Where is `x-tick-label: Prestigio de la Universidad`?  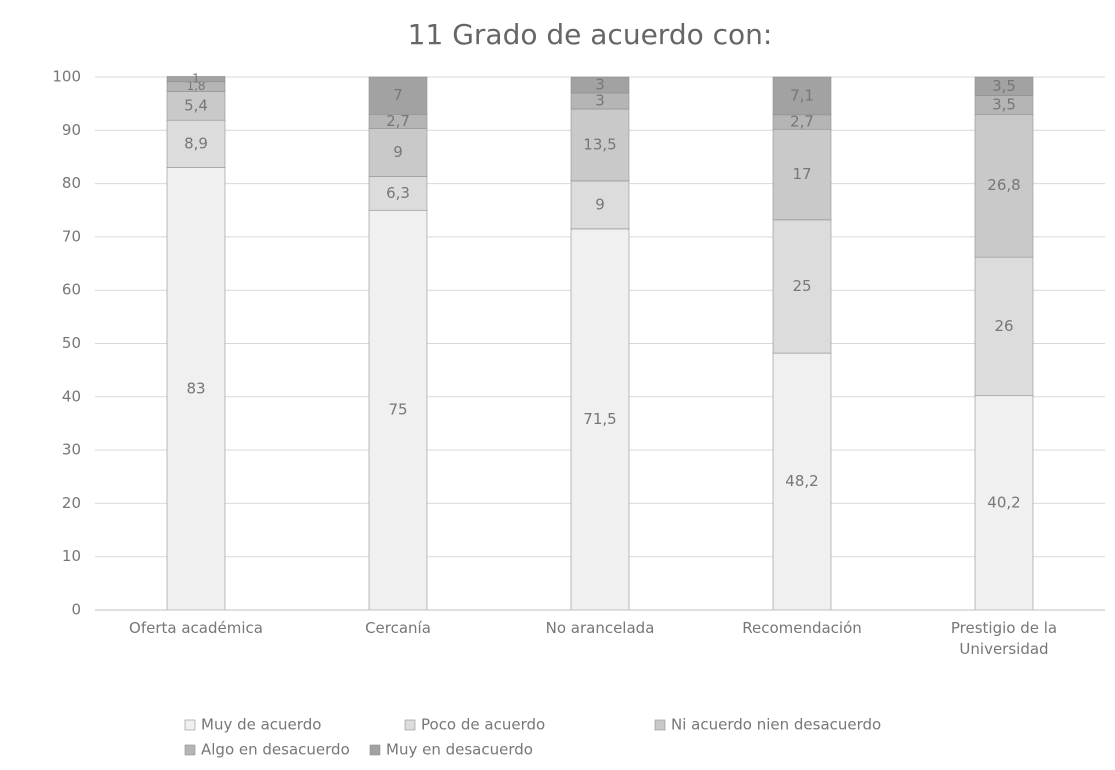 x-tick-label: Prestigio de la Universidad is located at coordinates (1004, 638).